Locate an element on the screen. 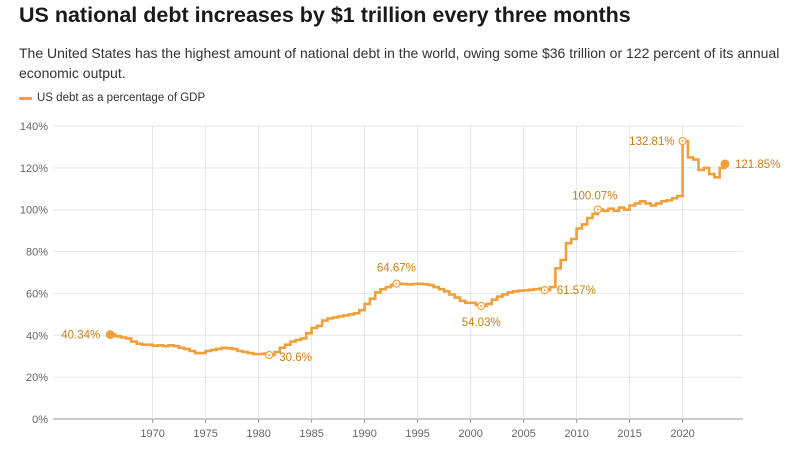 Image resolution: width=807 pixels, height=456 pixels. y-tick-label: 40% is located at coordinates (37, 336).